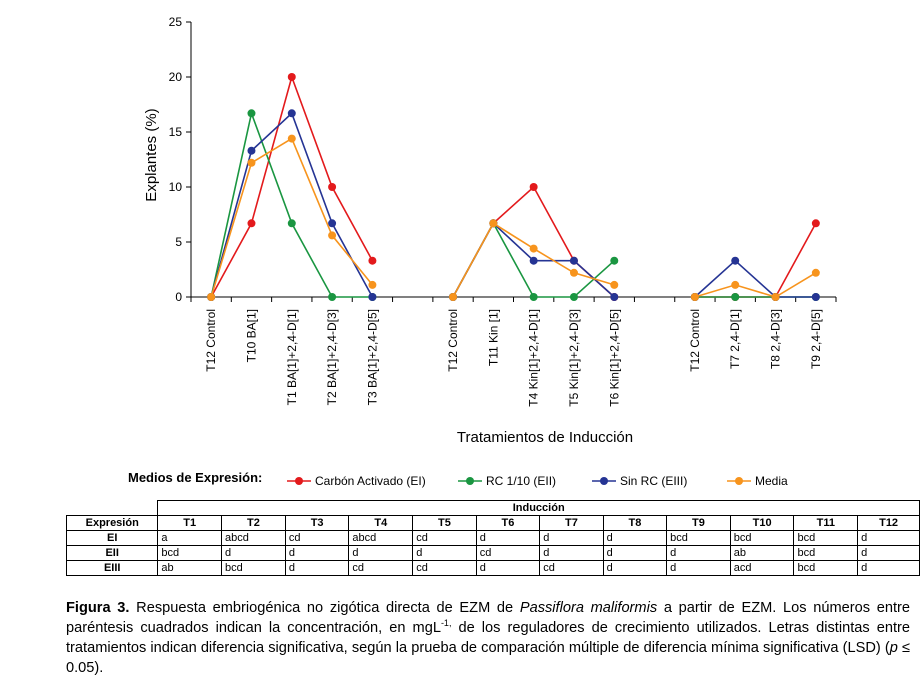  I want to click on y-tick-label: 15, so click(176, 132).